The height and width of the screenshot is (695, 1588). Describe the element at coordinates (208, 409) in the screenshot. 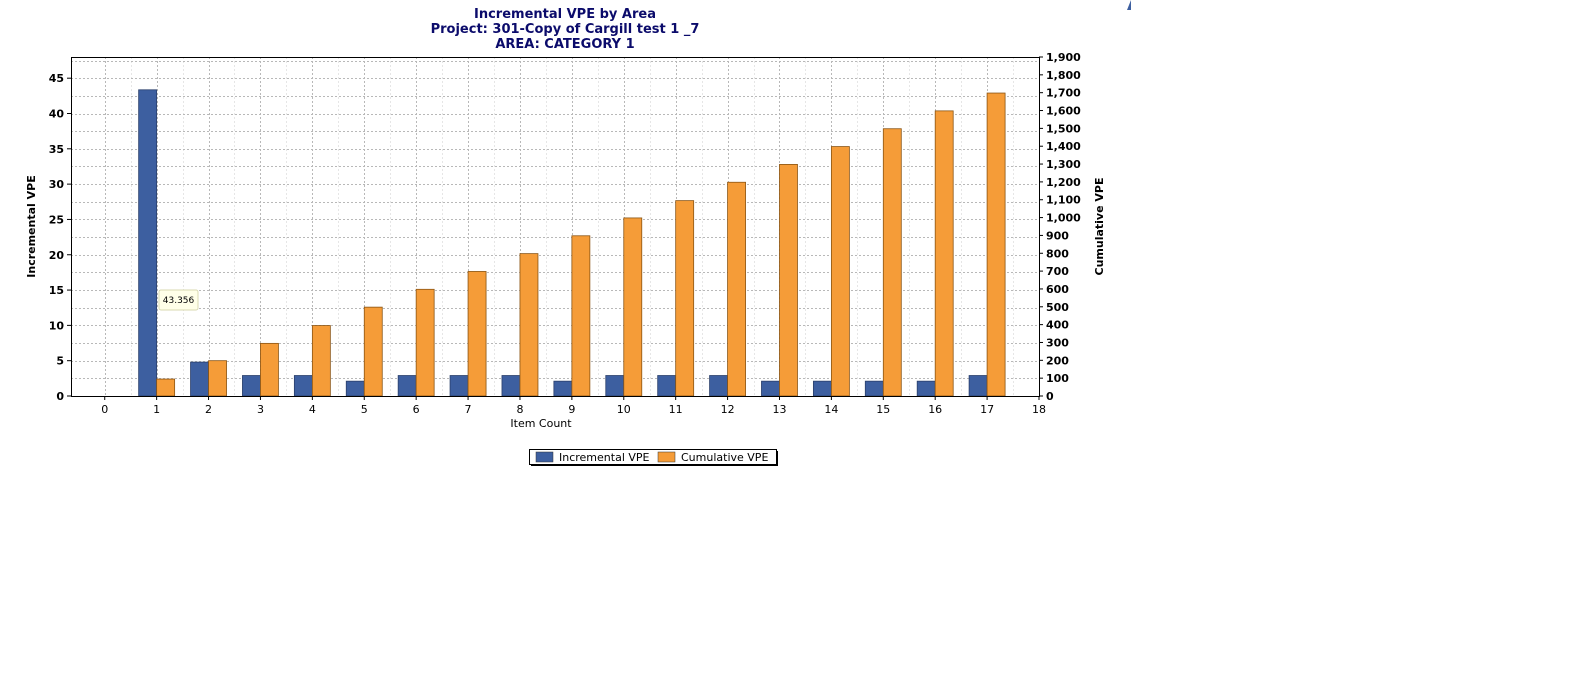

I see `x-tick-label: 2` at that location.